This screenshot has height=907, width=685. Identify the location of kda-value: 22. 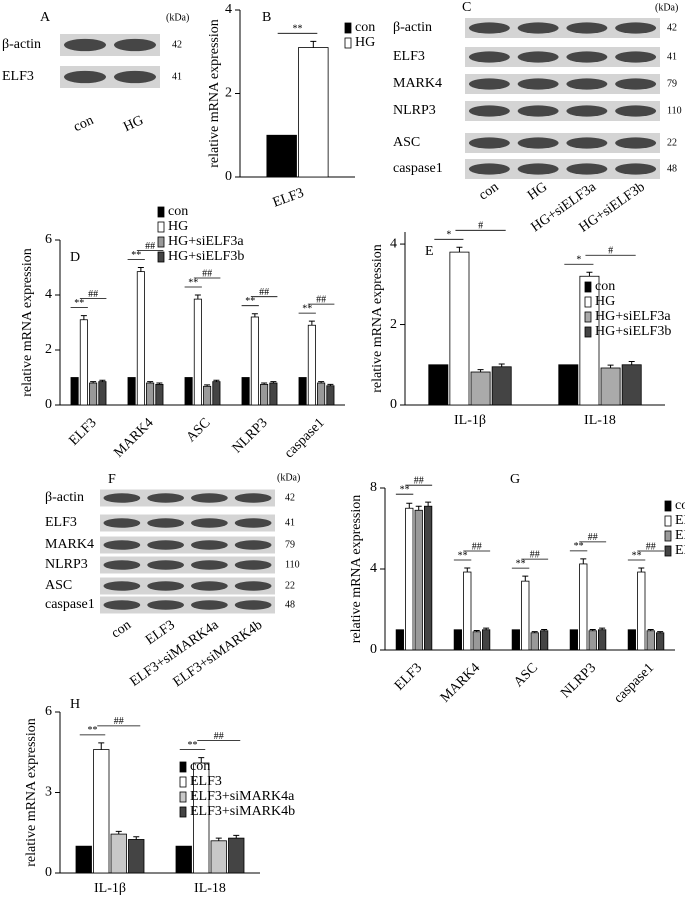
(672, 142).